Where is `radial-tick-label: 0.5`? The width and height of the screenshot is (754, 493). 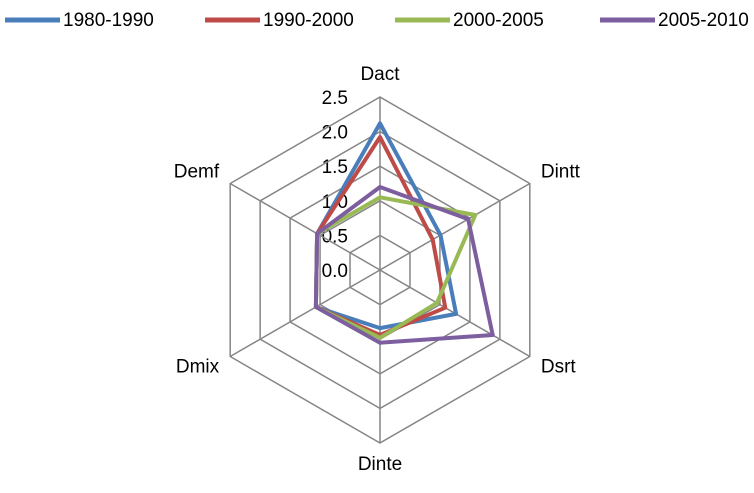 radial-tick-label: 0.5 is located at coordinates (335, 236).